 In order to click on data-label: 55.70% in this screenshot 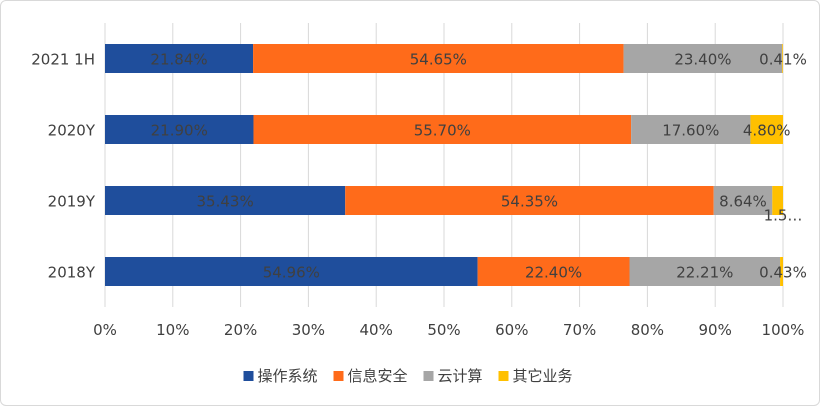, I will do `click(442, 131)`.